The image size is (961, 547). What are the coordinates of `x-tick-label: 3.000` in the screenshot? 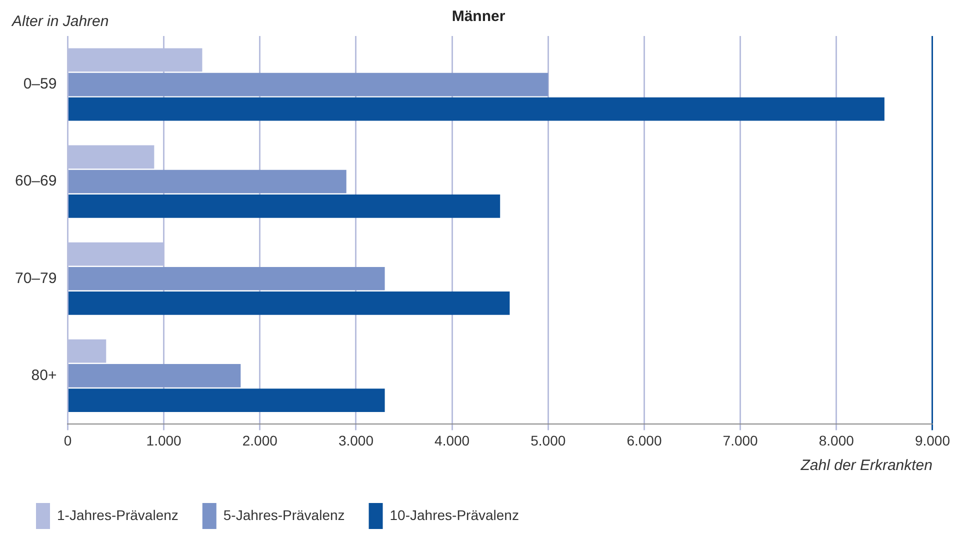 It's located at (356, 440).